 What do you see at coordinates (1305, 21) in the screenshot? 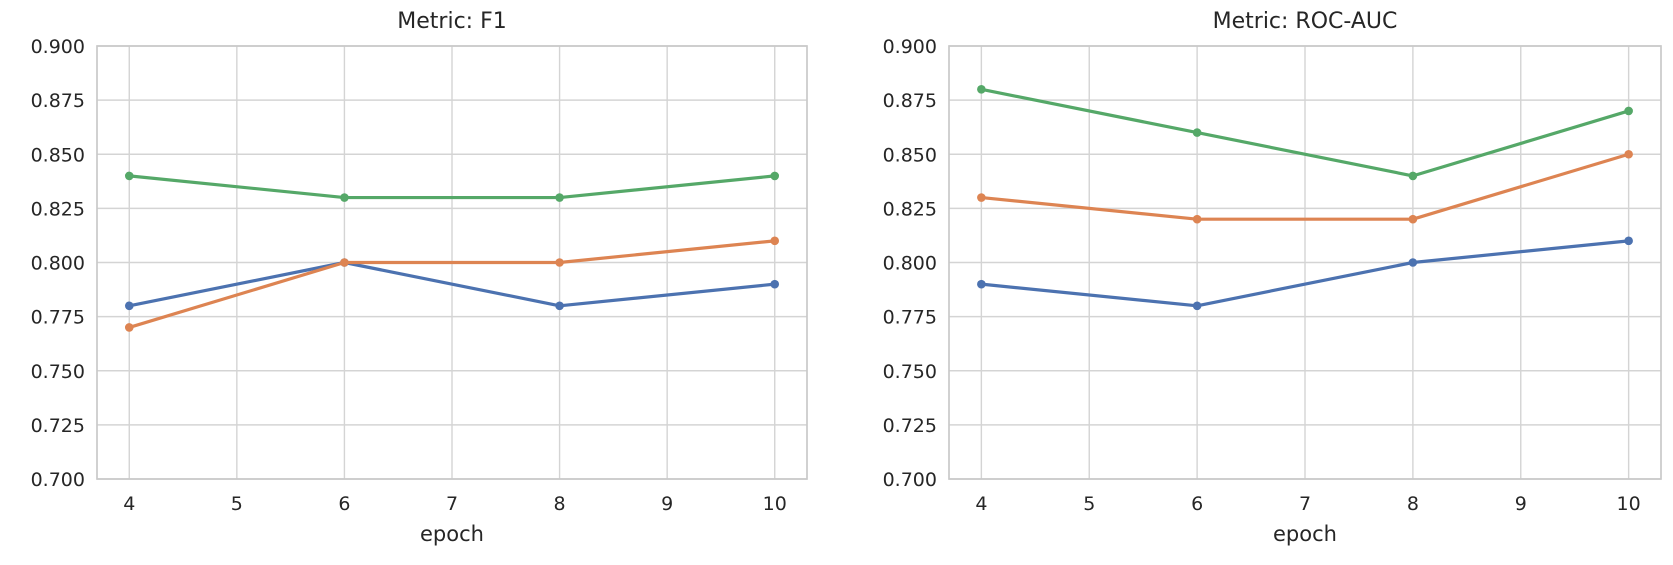
I see `chart-title-roc-auc: Metric: ROC-AUC` at bounding box center [1305, 21].